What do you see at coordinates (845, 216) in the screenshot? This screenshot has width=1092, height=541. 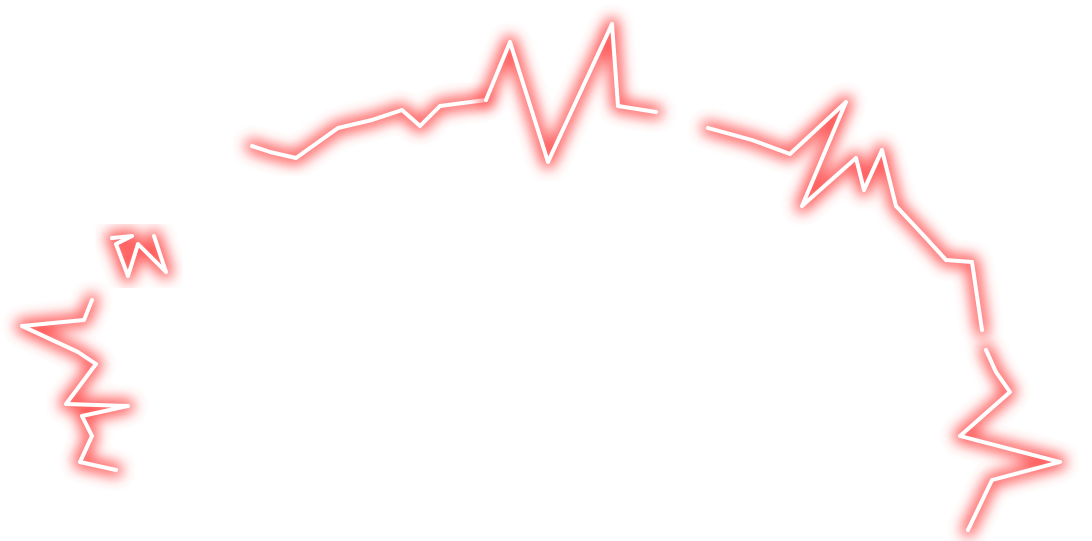 I see `bolt-segment-upper-right` at bounding box center [845, 216].